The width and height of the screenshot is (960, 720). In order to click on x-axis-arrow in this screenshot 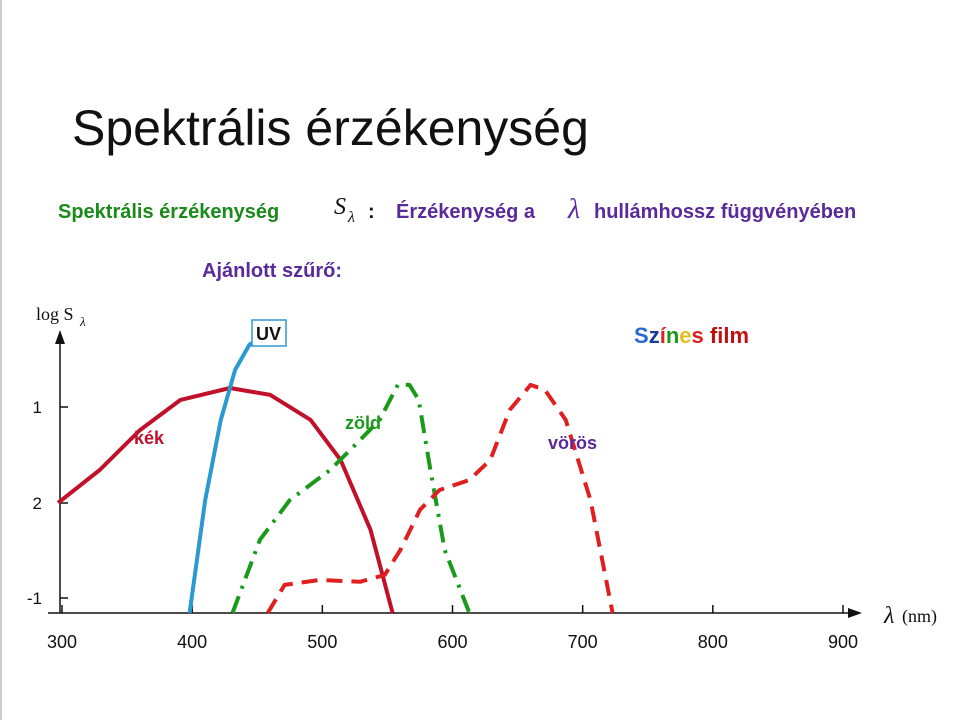, I will do `click(855, 613)`.